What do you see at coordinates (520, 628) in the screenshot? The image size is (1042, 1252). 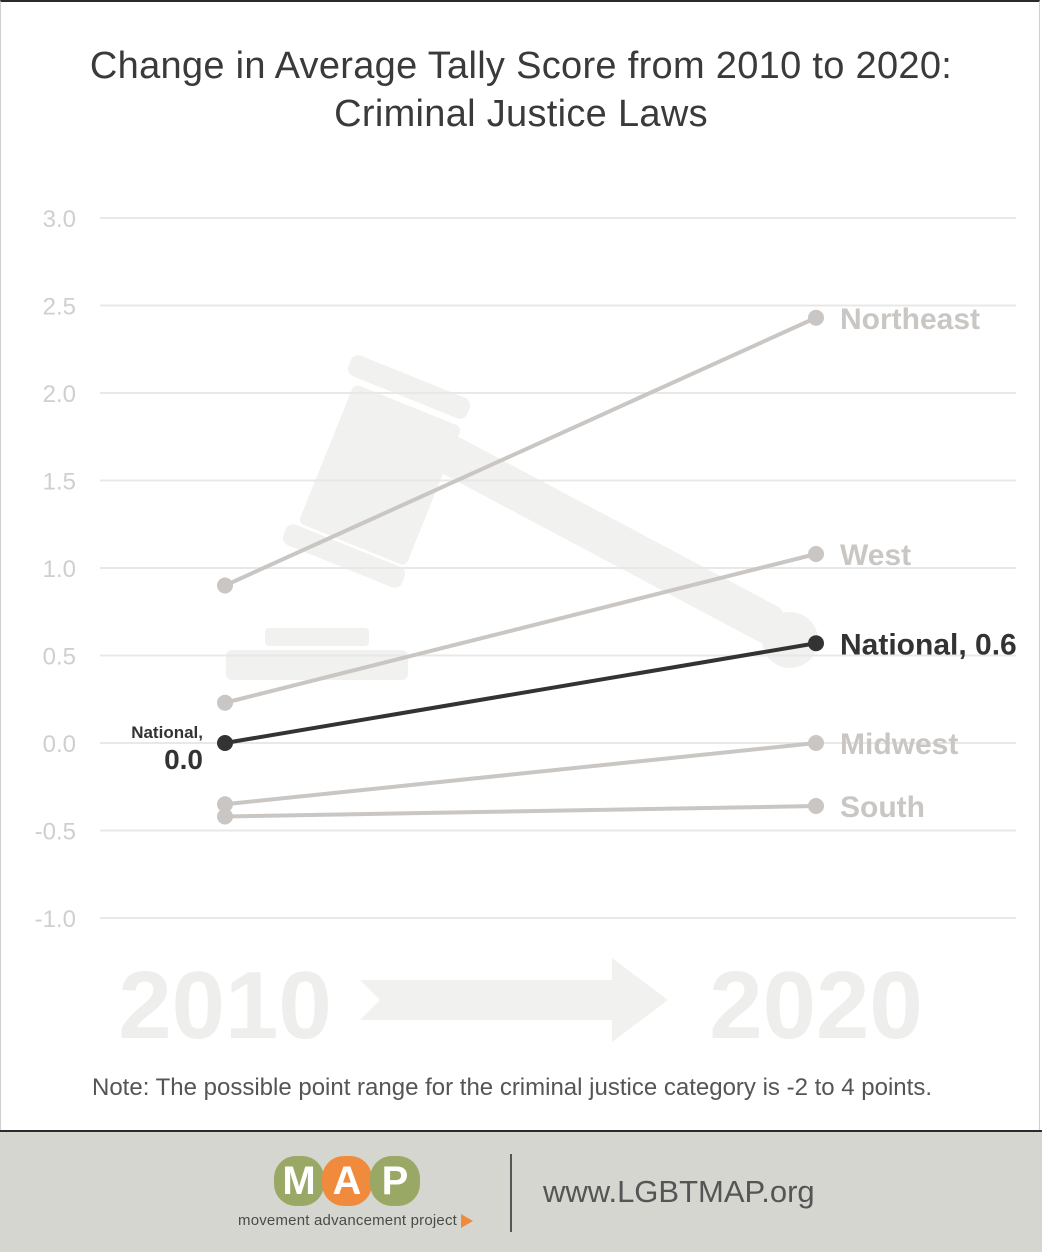 I see `series-line-west` at bounding box center [520, 628].